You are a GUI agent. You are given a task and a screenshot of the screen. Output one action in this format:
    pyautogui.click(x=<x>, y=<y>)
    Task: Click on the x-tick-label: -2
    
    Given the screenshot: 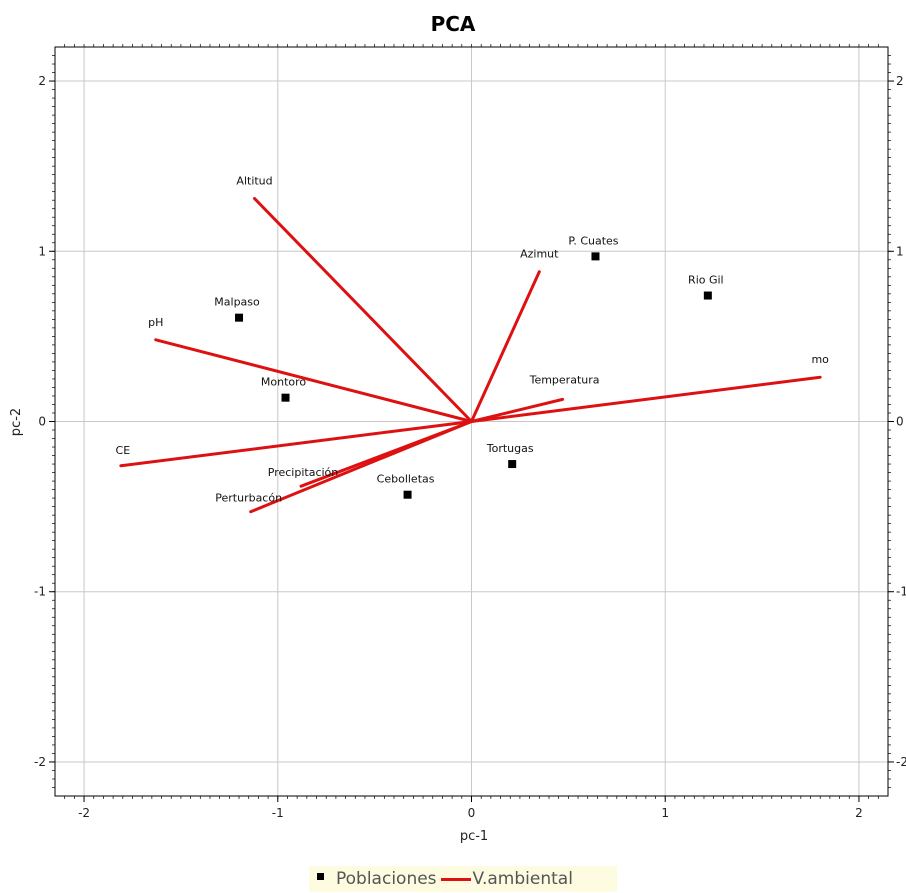 What is the action you would take?
    pyautogui.click(x=84, y=813)
    